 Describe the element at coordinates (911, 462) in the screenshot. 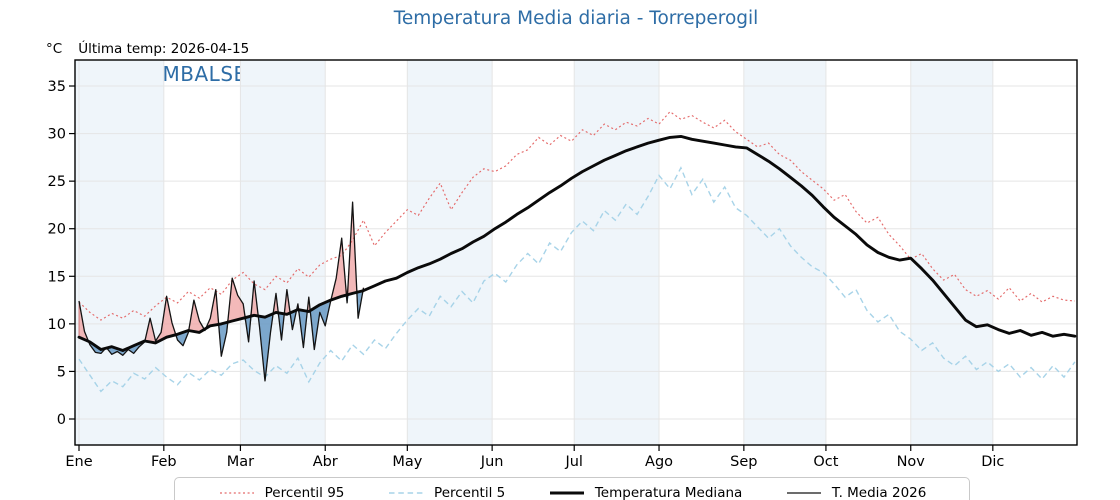

I see `x-tick-label: Nov` at that location.